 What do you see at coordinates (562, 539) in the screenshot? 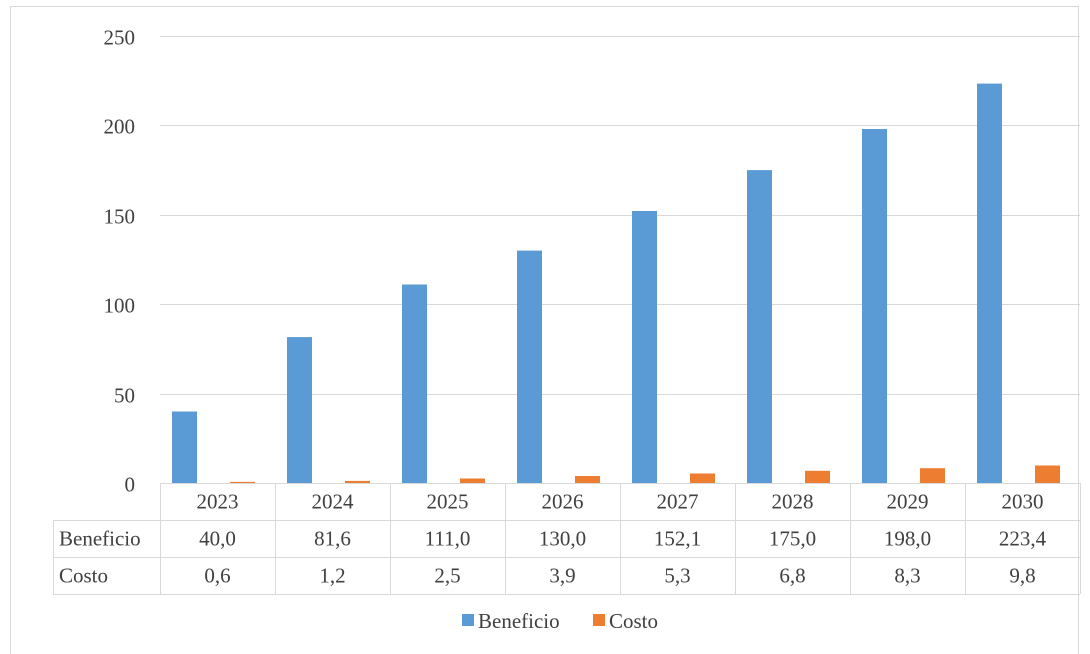
I see `data-label: 130,0` at bounding box center [562, 539].